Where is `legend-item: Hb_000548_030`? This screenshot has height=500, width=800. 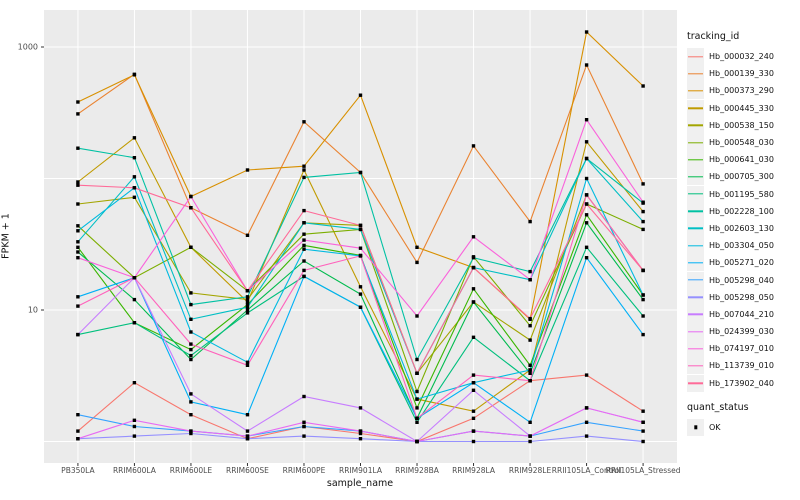
legend-item: Hb_000548_030 is located at coordinates (730, 143).